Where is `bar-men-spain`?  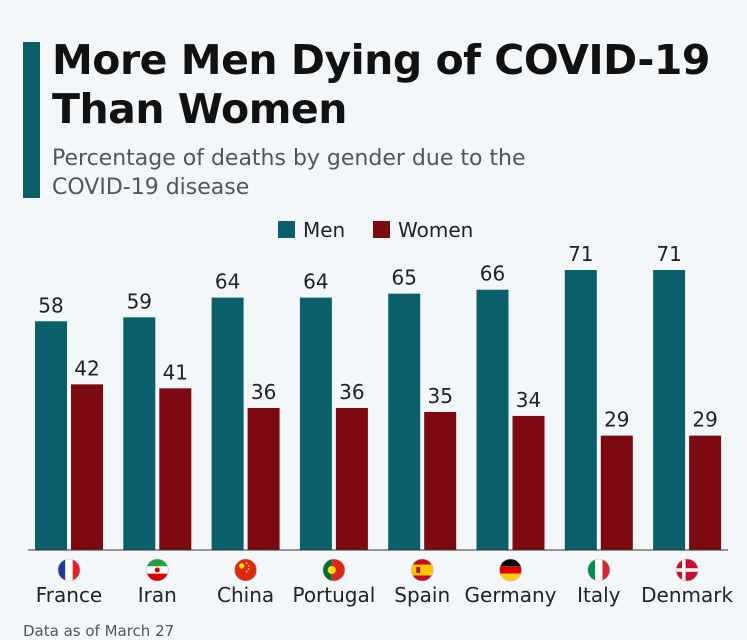
bar-men-spain is located at coordinates (404, 421).